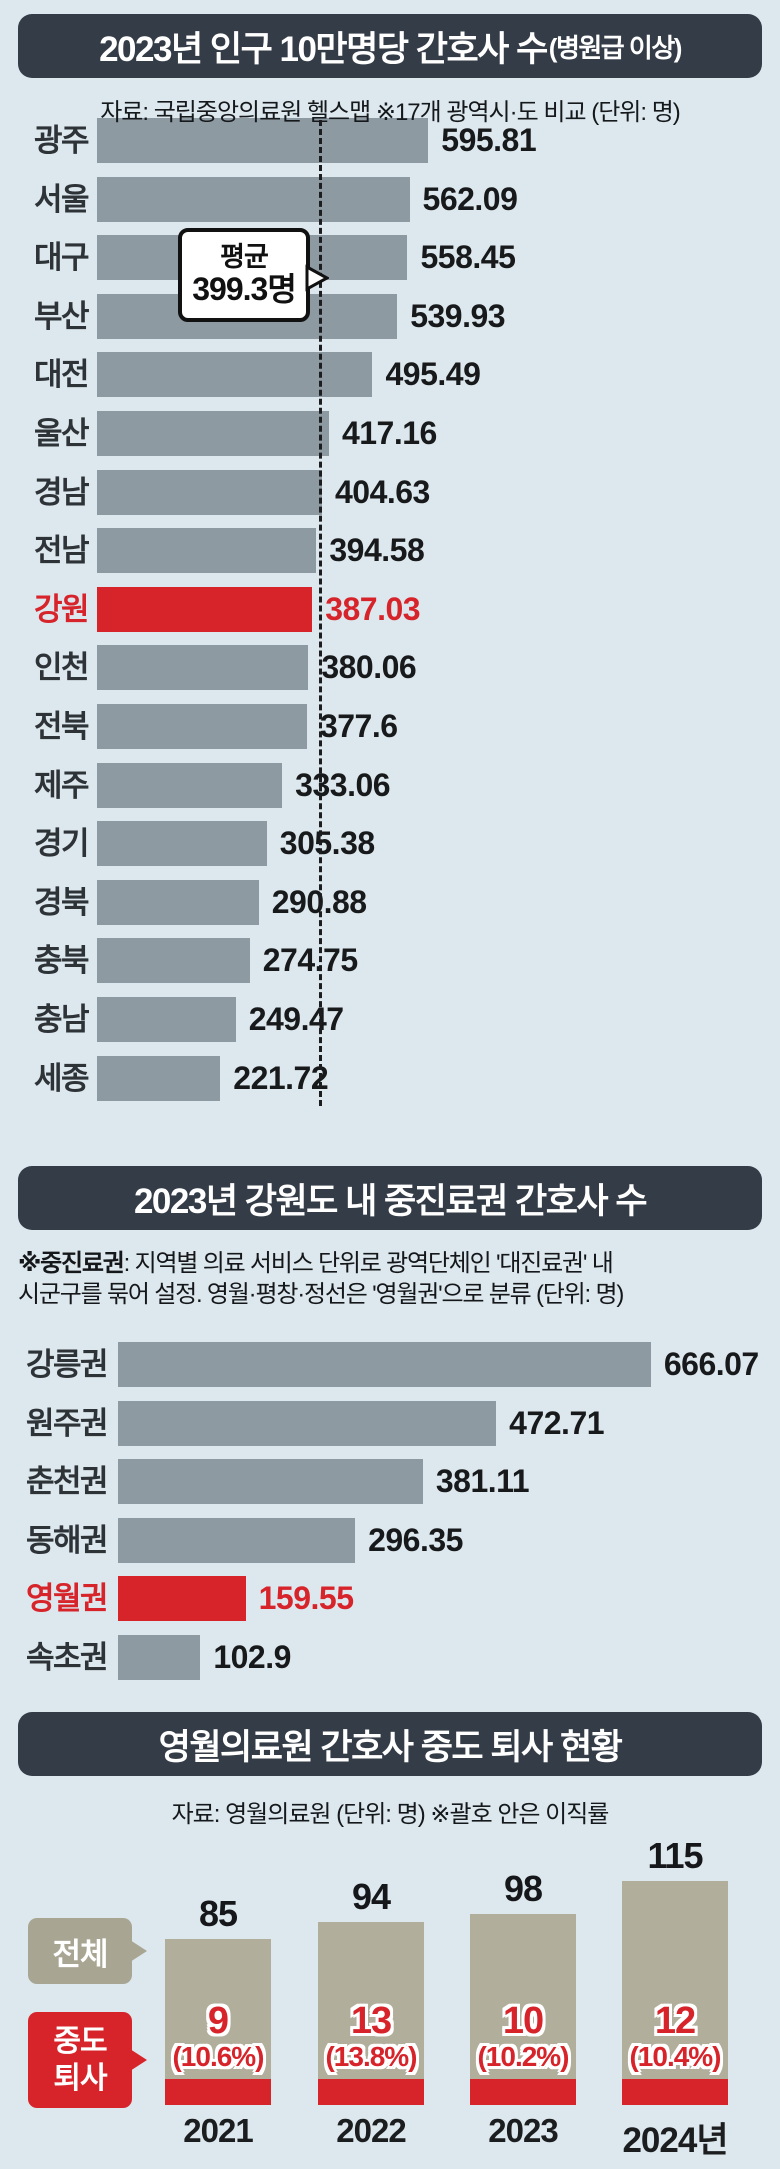 The image size is (780, 2169). Describe the element at coordinates (62, 1019) in the screenshot. I see `bar-row-label: 충남` at that location.